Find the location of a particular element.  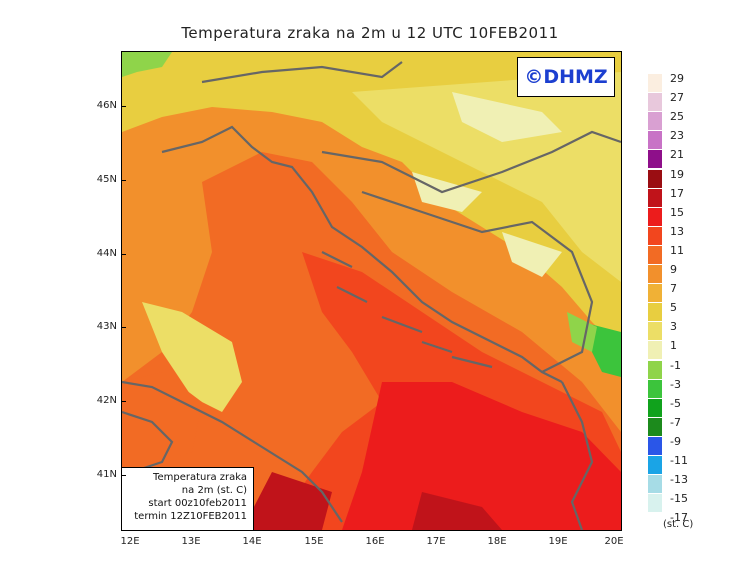

legend-label: 9 is located at coordinates (673, 269).